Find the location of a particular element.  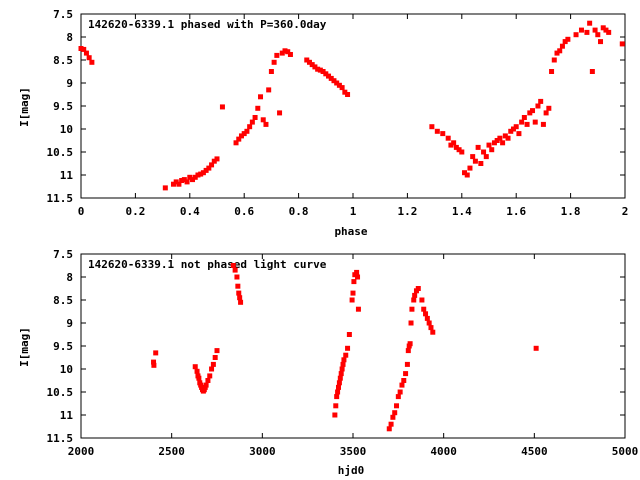

plot-title: 142620-6339.1 not phased light curve is located at coordinates (207, 264).